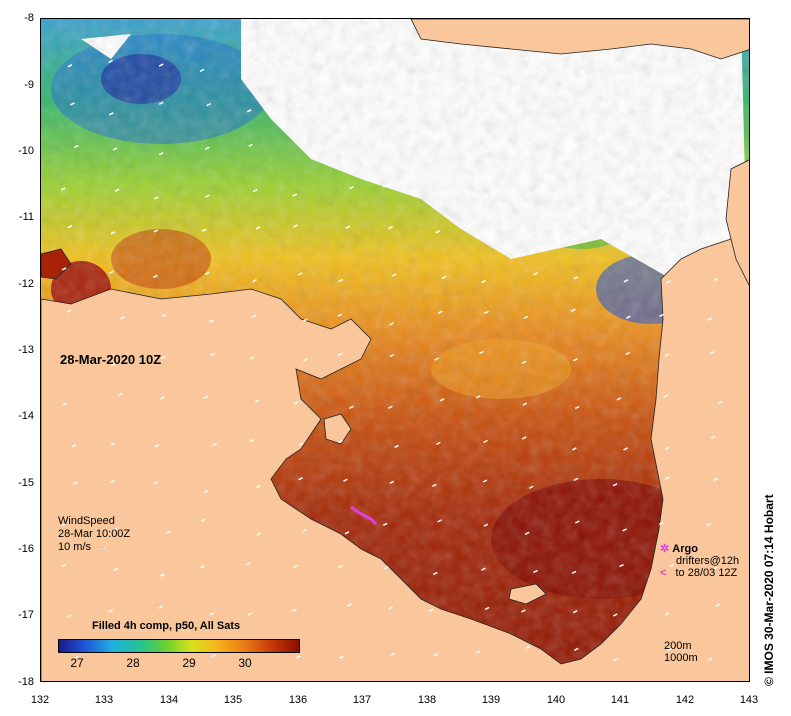  What do you see at coordinates (685, 700) in the screenshot?
I see `x-tick-label: 142` at bounding box center [685, 700].